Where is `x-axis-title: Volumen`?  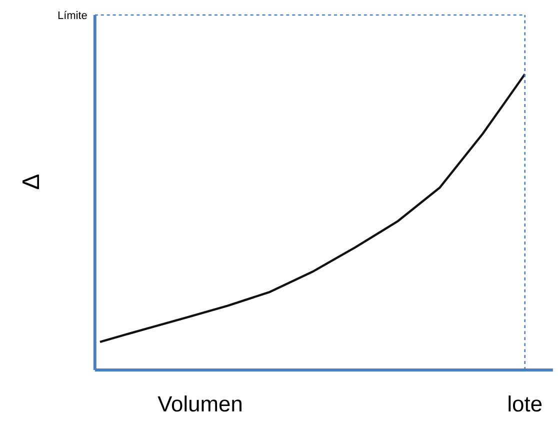 x-axis-title: Volumen is located at coordinates (200, 404).